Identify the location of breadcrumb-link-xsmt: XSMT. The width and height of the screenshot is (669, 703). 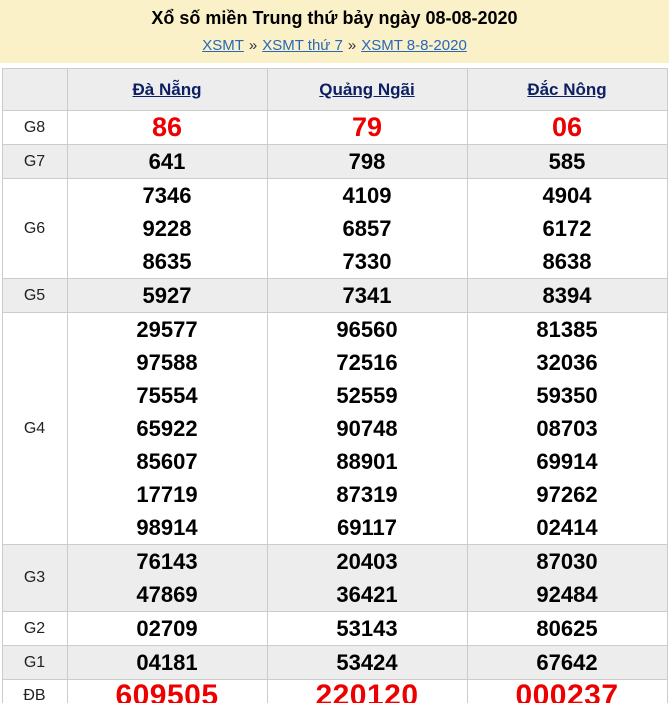
(223, 45).